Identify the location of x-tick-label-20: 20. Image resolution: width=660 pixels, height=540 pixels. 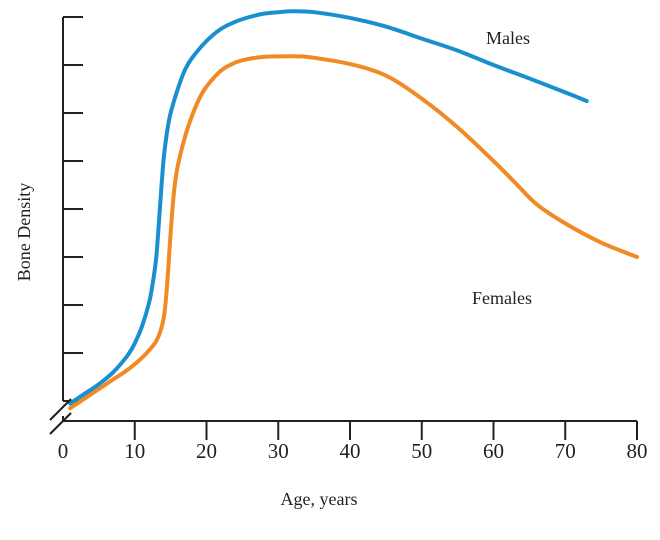
(206, 451).